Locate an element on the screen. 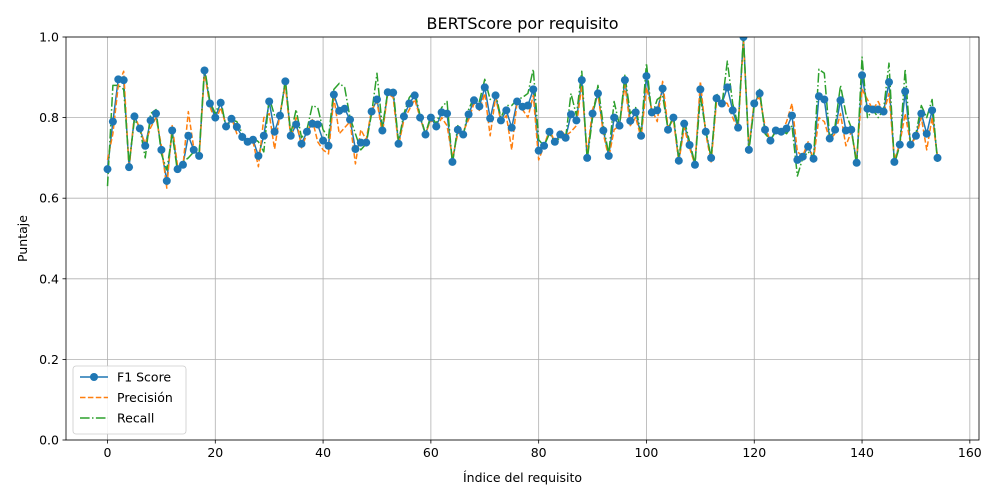 Image resolution: width=1000 pixels, height=500 pixels. y-axis-label: Puntaje is located at coordinates (22, 238).